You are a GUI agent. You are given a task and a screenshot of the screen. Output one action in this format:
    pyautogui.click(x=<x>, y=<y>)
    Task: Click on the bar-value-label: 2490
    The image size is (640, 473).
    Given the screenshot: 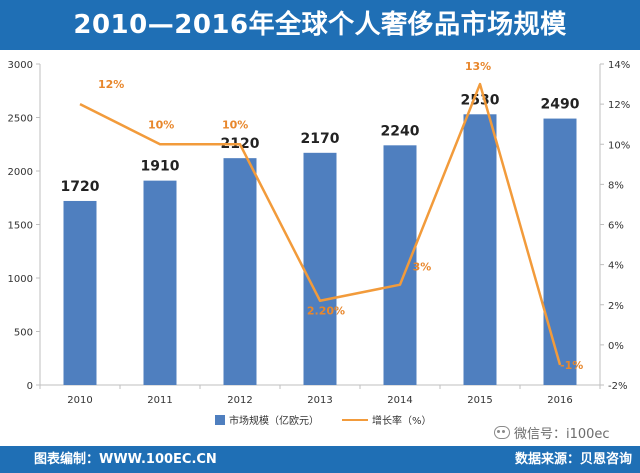 What is the action you would take?
    pyautogui.click(x=560, y=105)
    